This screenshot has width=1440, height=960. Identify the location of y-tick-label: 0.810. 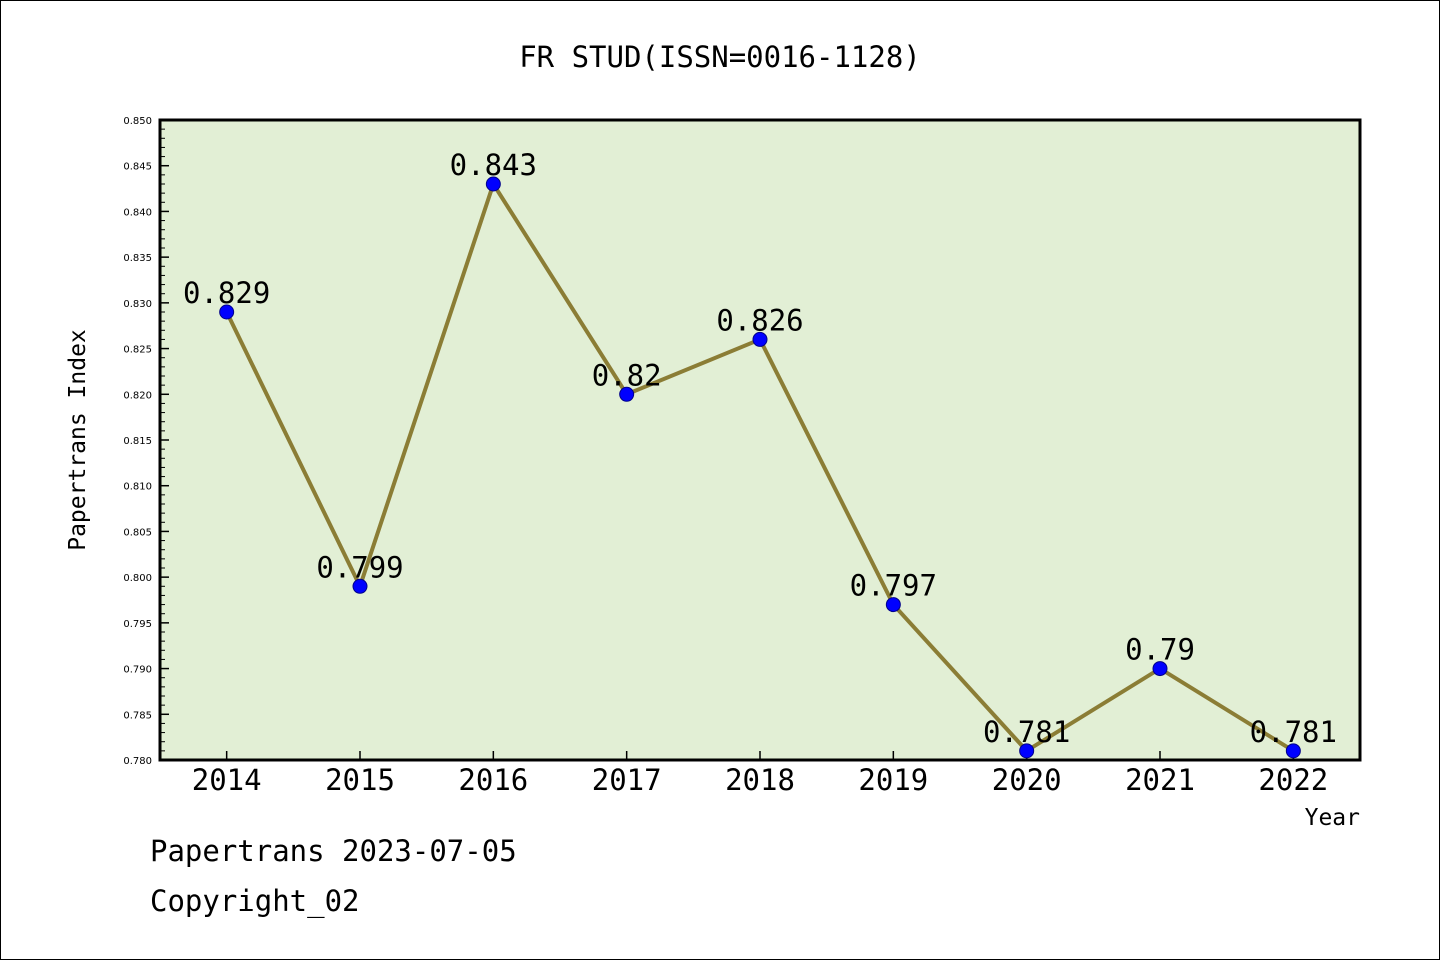
(137, 487).